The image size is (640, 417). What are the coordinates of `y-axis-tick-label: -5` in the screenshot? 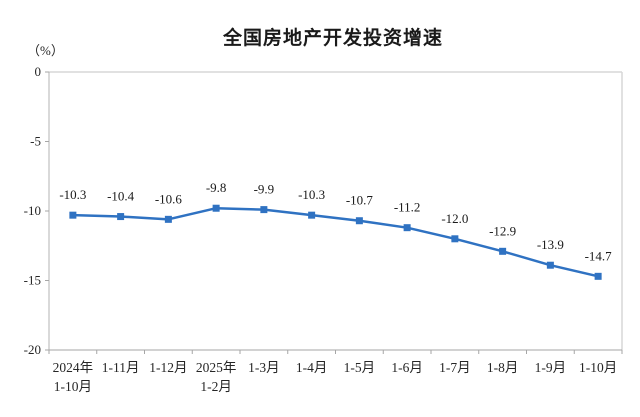 It's located at (35, 141).